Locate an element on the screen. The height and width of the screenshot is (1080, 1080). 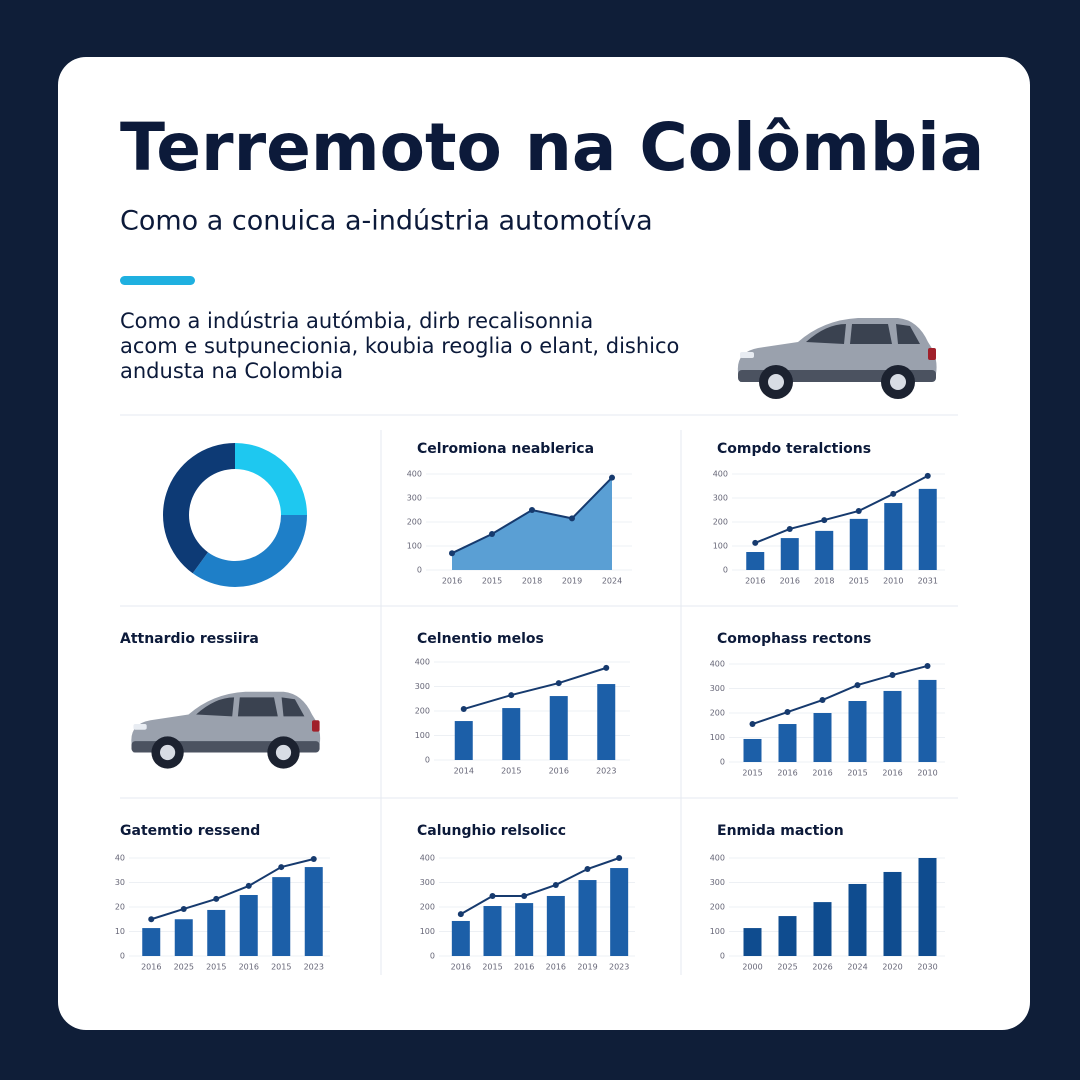
chart-title: Celromiona neablerica is located at coordinates (505, 449).